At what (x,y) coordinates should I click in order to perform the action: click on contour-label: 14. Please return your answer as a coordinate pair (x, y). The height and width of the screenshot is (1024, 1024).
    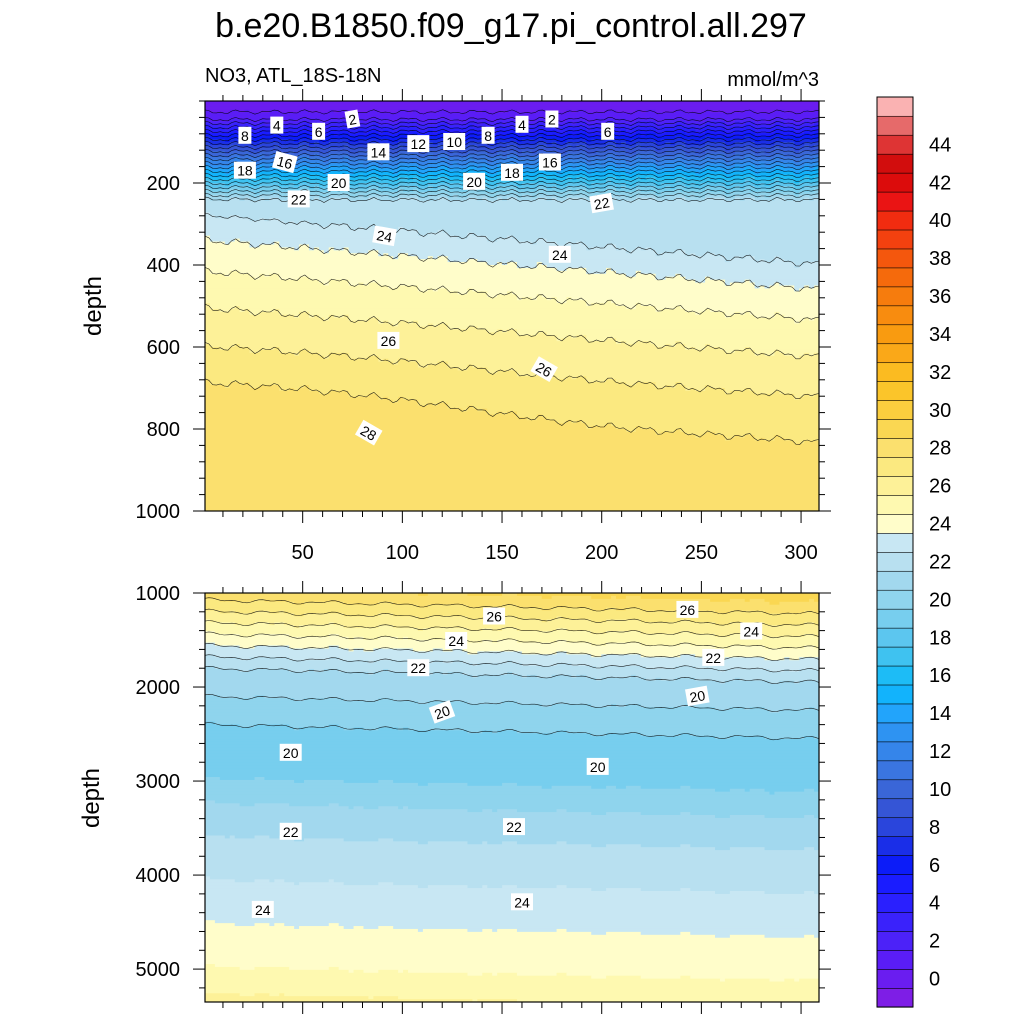
    Looking at the image, I should click on (378, 152).